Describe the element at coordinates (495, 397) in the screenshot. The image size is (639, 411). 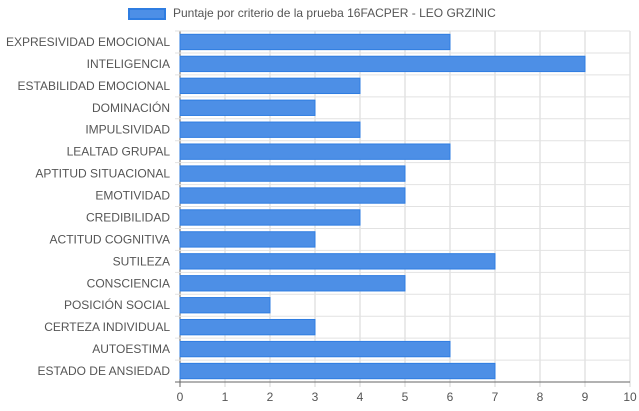
I see `x-tick-label-7: 7` at that location.